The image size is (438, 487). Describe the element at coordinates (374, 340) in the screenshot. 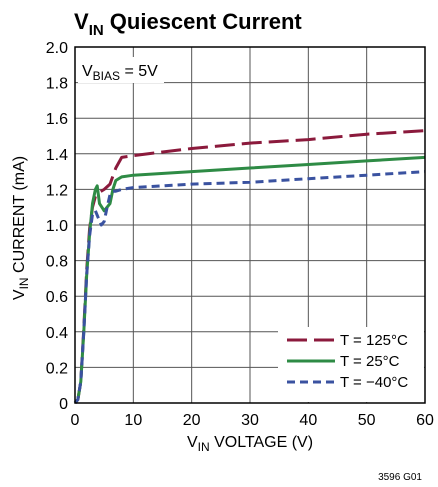

I see `legend-label-0: T = 125°C` at that location.